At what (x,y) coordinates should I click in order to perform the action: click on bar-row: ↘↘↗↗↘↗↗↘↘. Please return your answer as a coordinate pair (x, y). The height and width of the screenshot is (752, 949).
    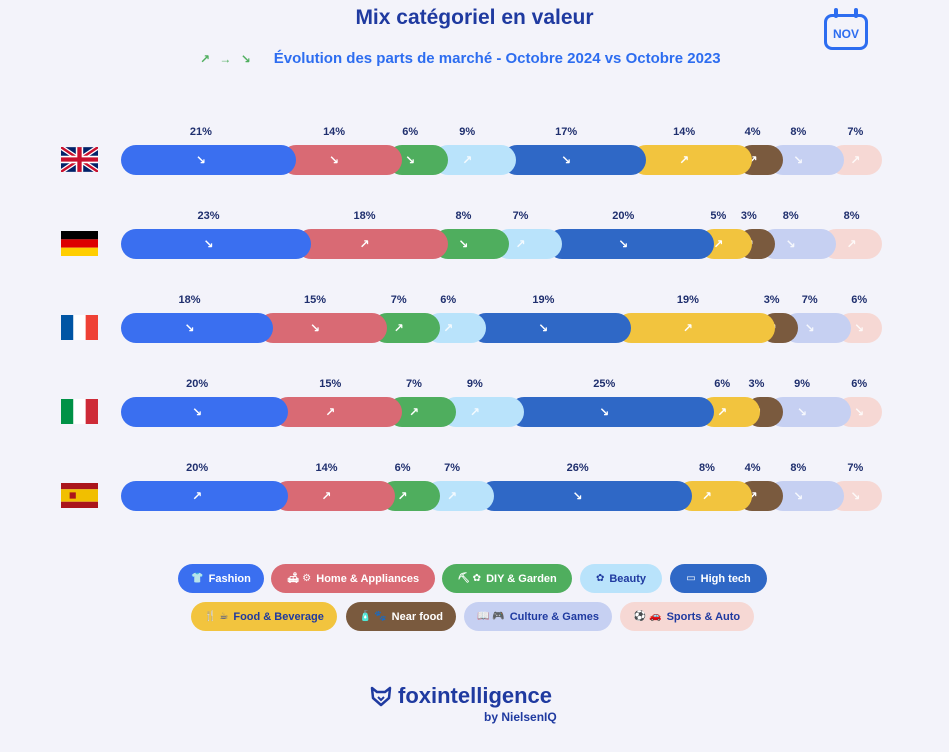
    Looking at the image, I should click on (501, 328).